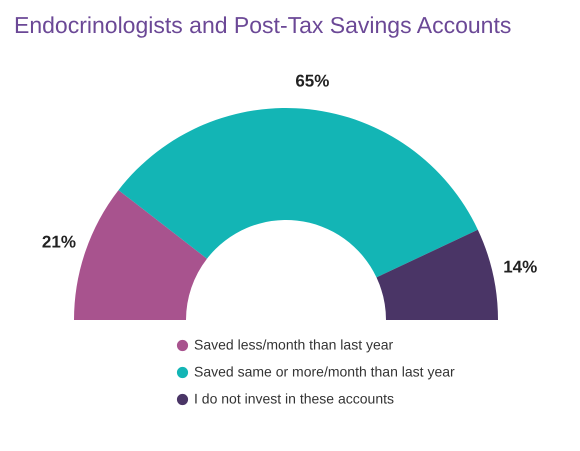 The width and height of the screenshot is (580, 451). What do you see at coordinates (520, 267) in the screenshot?
I see `data-label: 14%` at bounding box center [520, 267].